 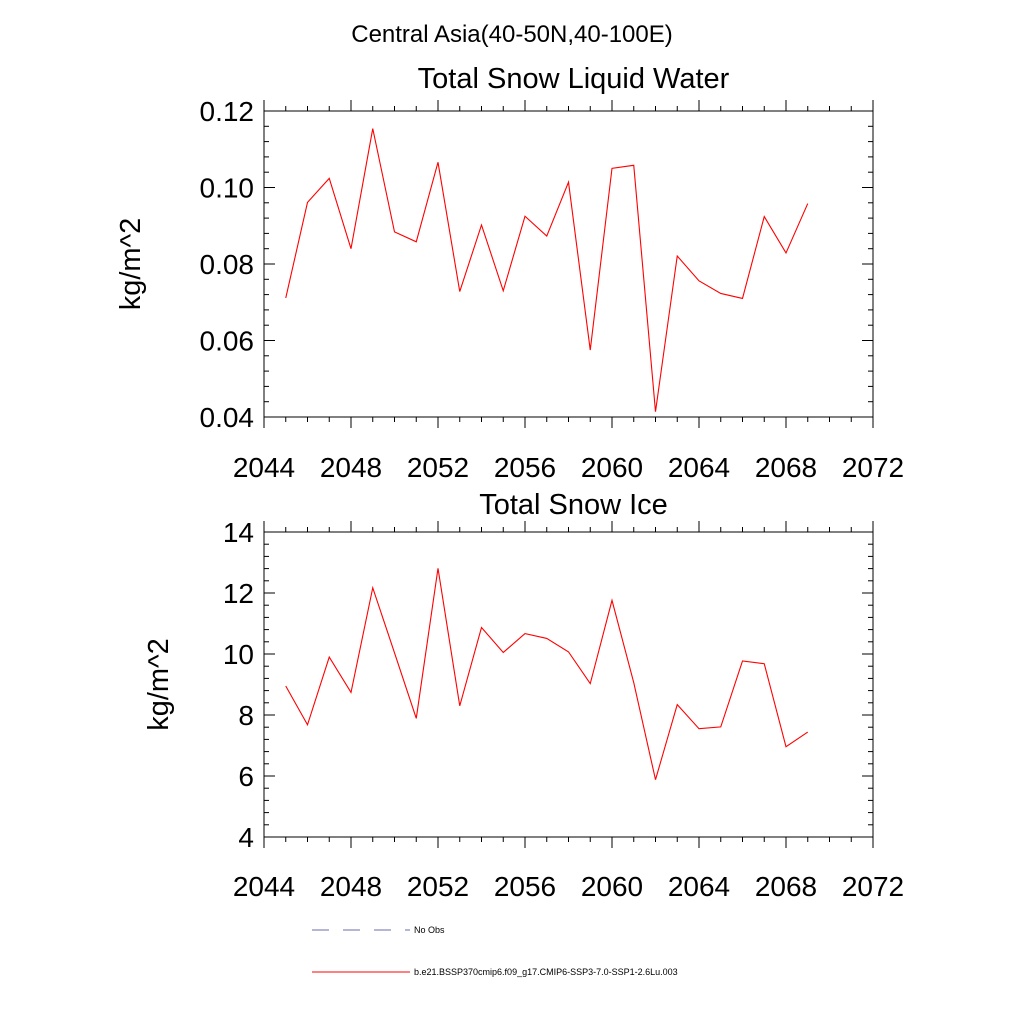 I want to click on y-tick-label: 14, so click(x=238, y=532).